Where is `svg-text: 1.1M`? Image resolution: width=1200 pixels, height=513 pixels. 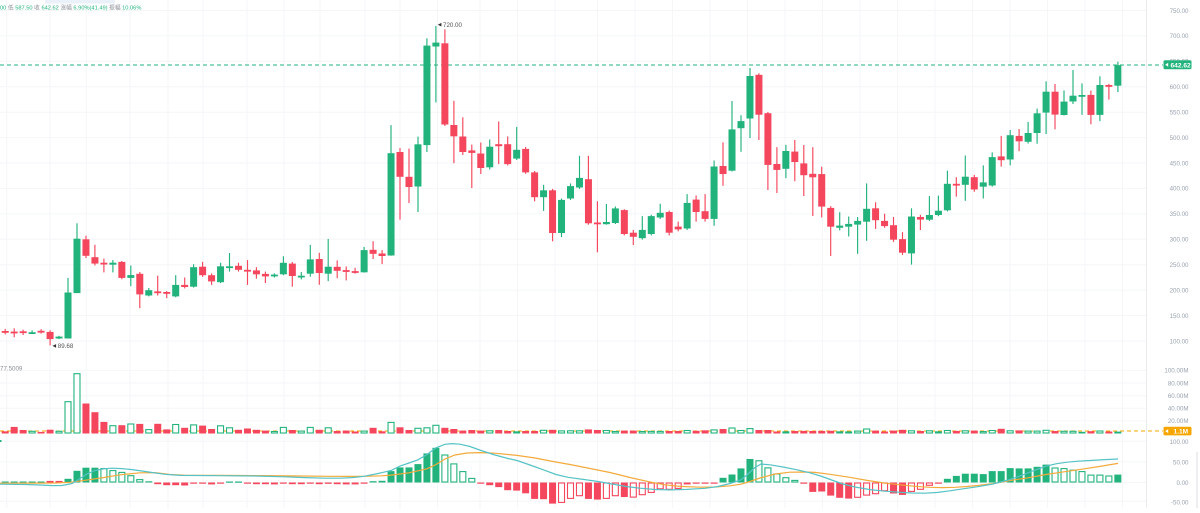
svg-text: 1.1M is located at coordinates (1181, 432).